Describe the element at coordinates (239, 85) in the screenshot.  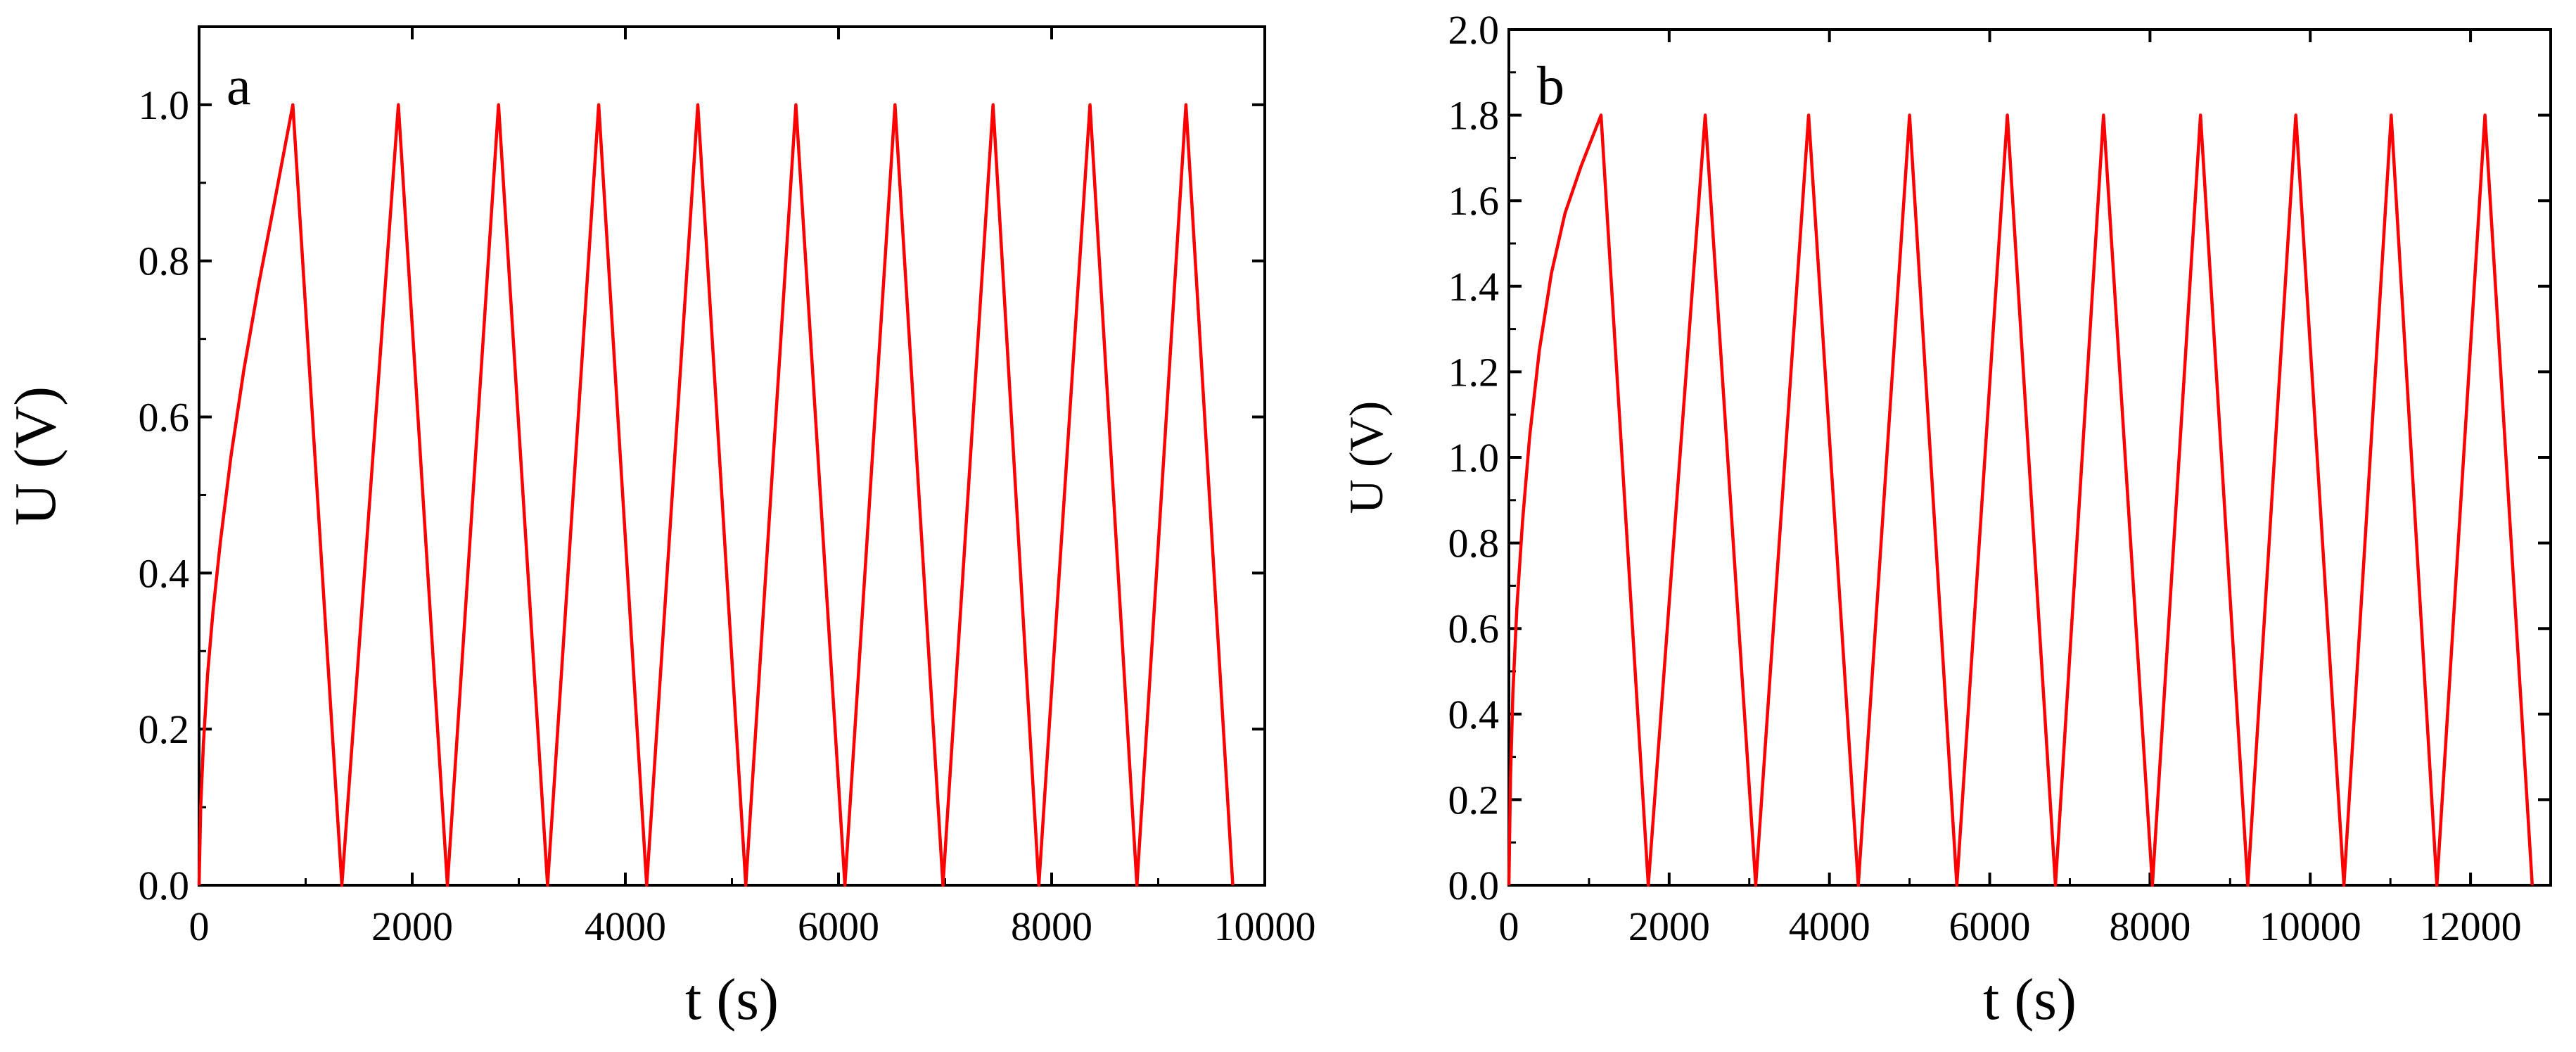
I see `panel-label: a` at that location.